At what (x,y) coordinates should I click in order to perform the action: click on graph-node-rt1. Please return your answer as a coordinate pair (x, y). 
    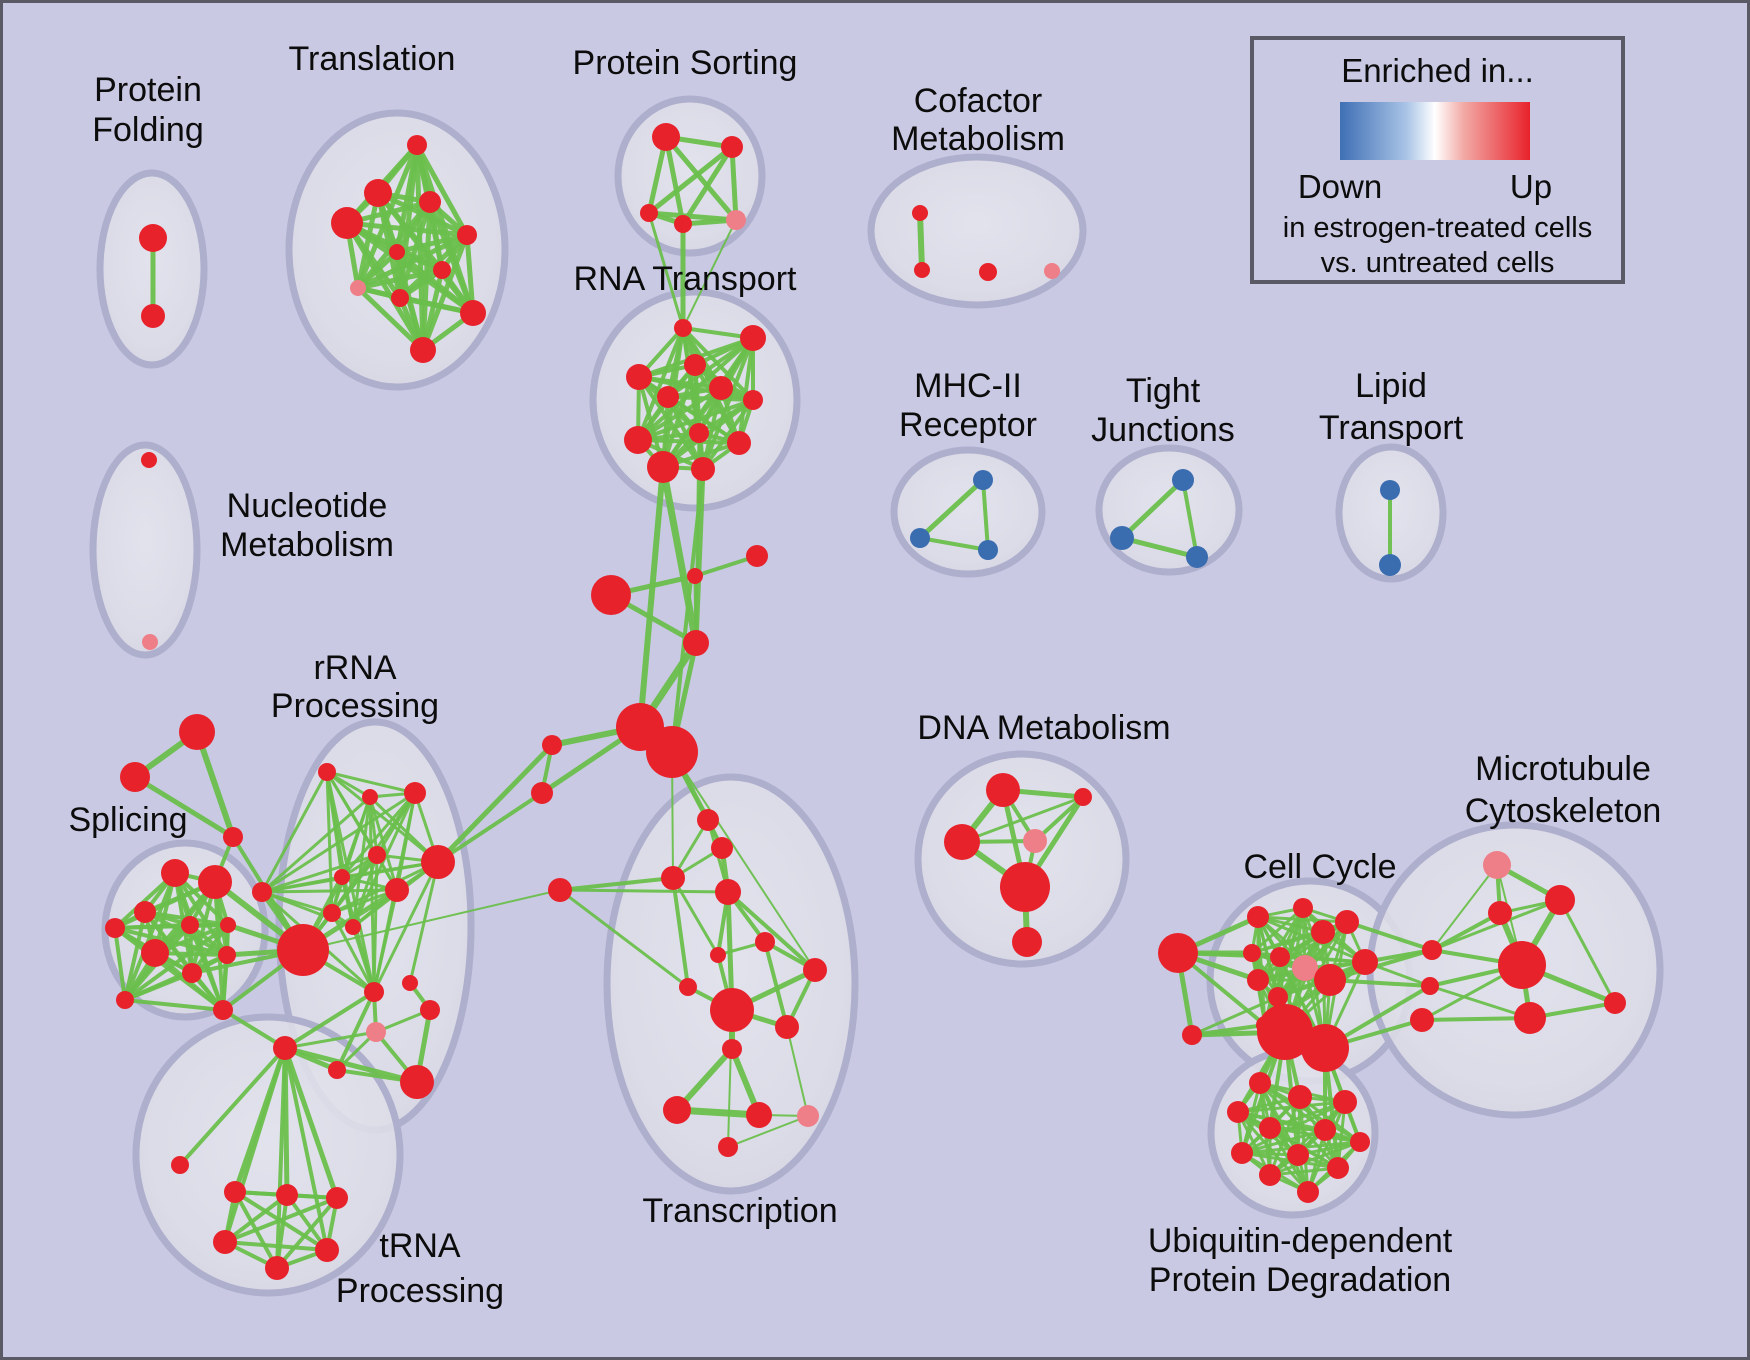
    Looking at the image, I should click on (683, 328).